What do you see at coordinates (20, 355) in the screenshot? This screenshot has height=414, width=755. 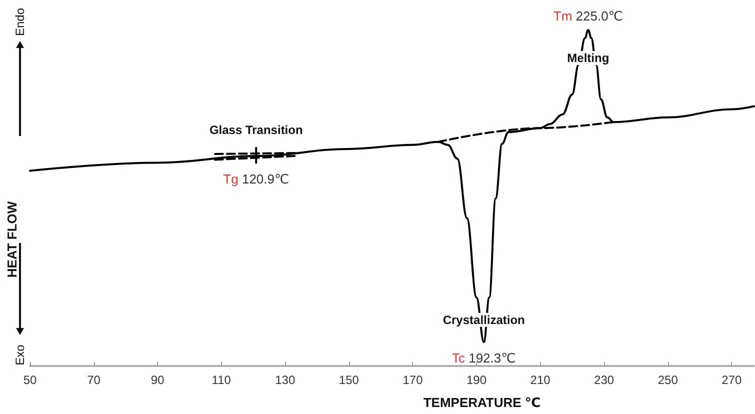 I see `text: Exo` at bounding box center [20, 355].